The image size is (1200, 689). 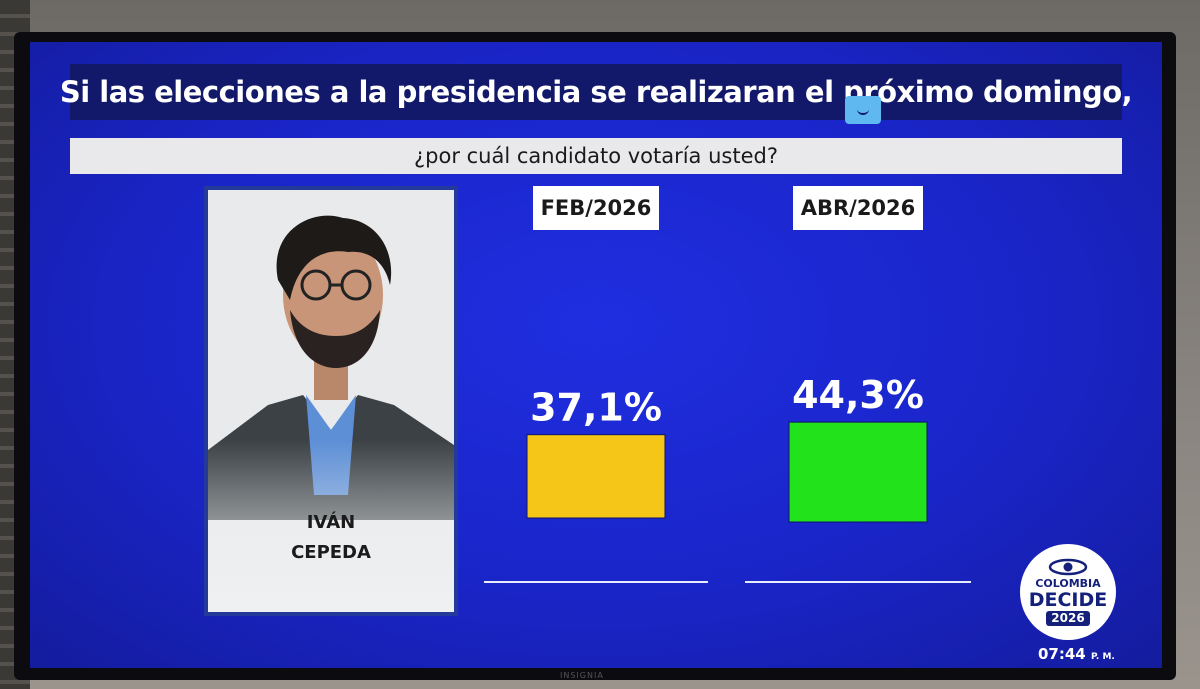 I want to click on question-bar: ¿por cuál candidato votaría usted?, so click(x=596, y=156).